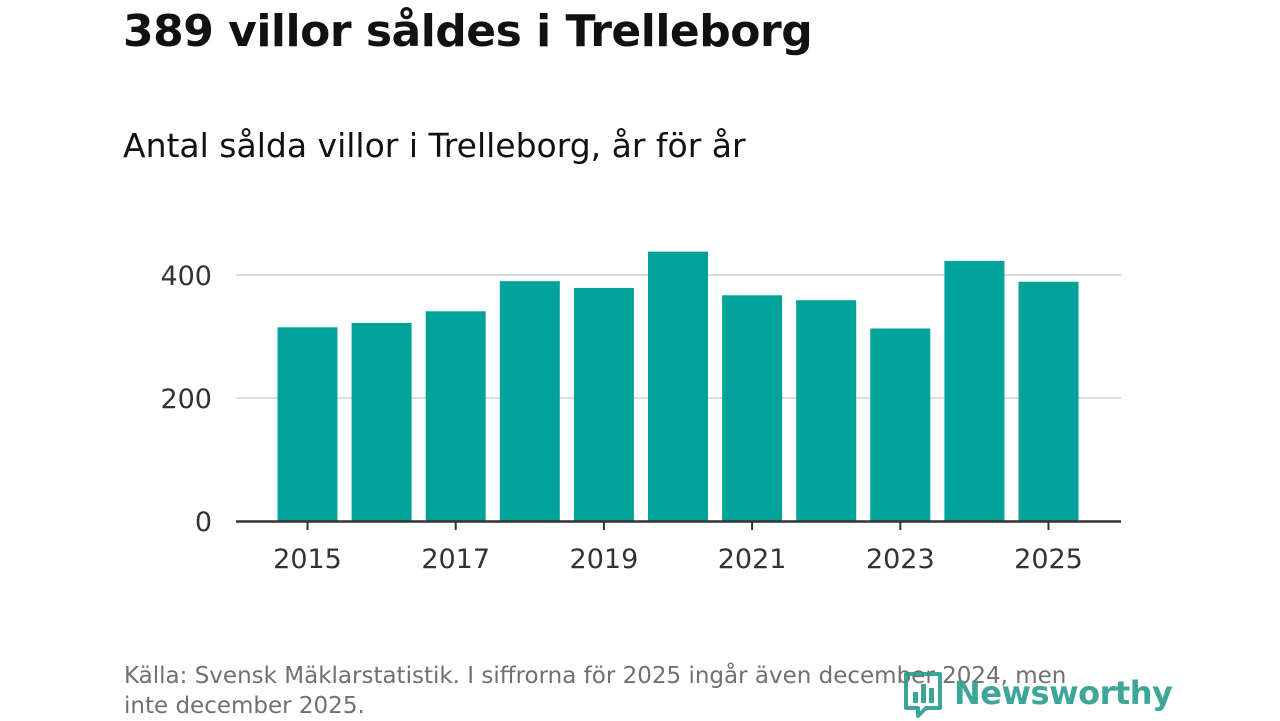 This screenshot has height=721, width=1280. What do you see at coordinates (203, 522) in the screenshot?
I see `y-tick-label: 0` at bounding box center [203, 522].